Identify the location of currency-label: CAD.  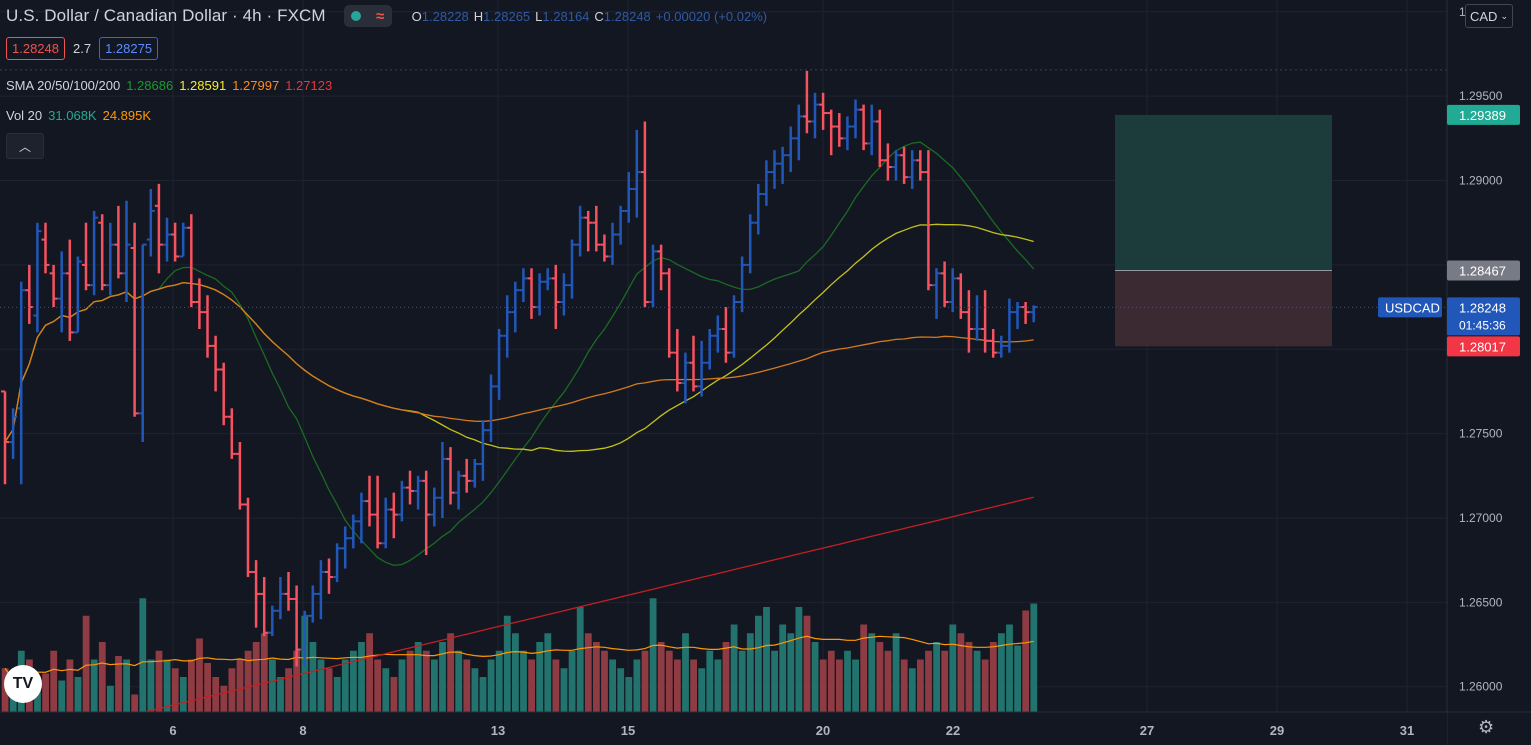
(1484, 16).